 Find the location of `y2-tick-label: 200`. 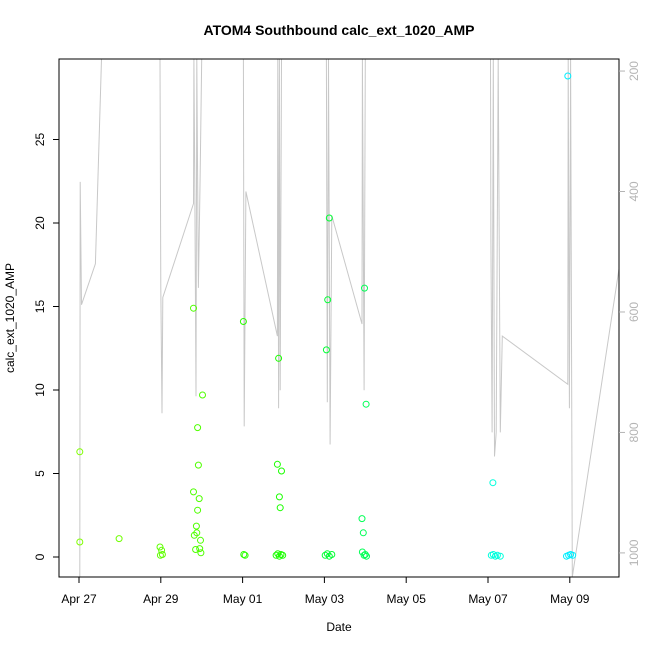

y2-tick-label: 200 is located at coordinates (634, 71).